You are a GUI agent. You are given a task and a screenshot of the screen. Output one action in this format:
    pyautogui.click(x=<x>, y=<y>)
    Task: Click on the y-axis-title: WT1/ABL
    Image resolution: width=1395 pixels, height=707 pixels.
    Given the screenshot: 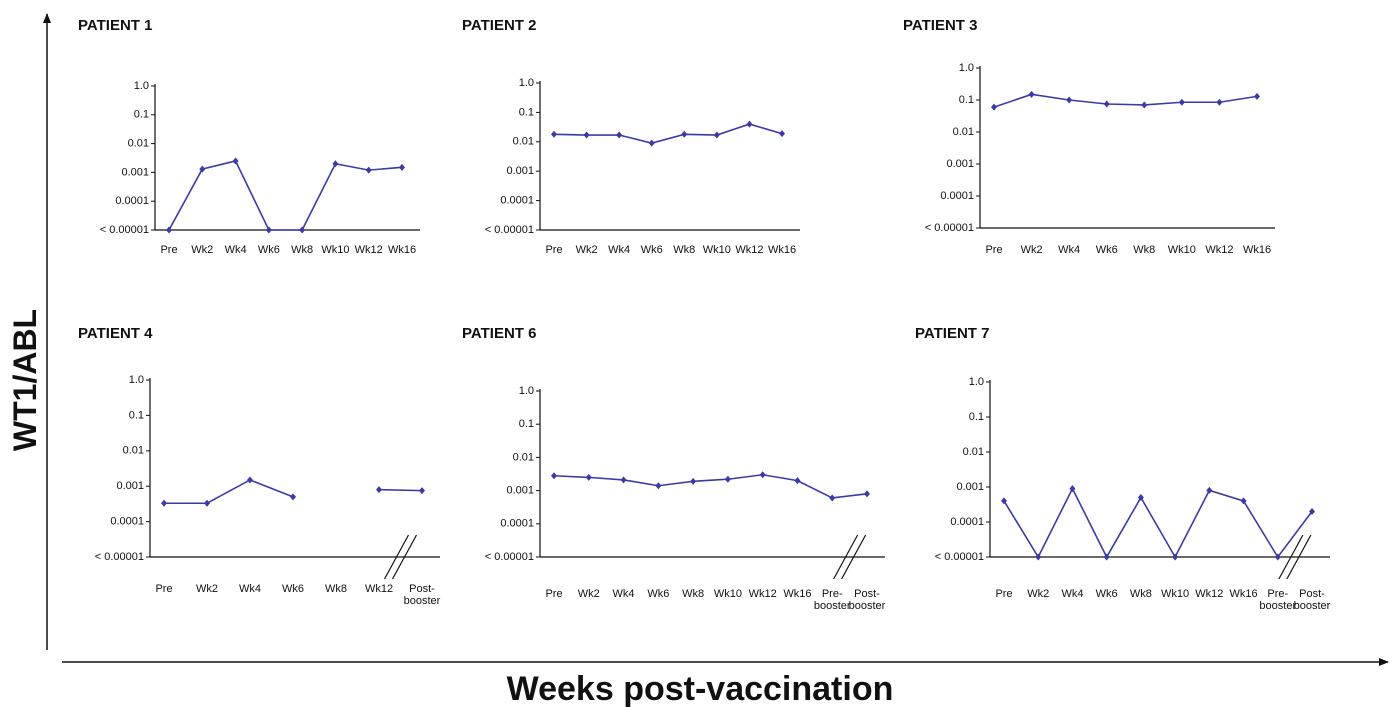 What is the action you would take?
    pyautogui.click(x=25, y=380)
    